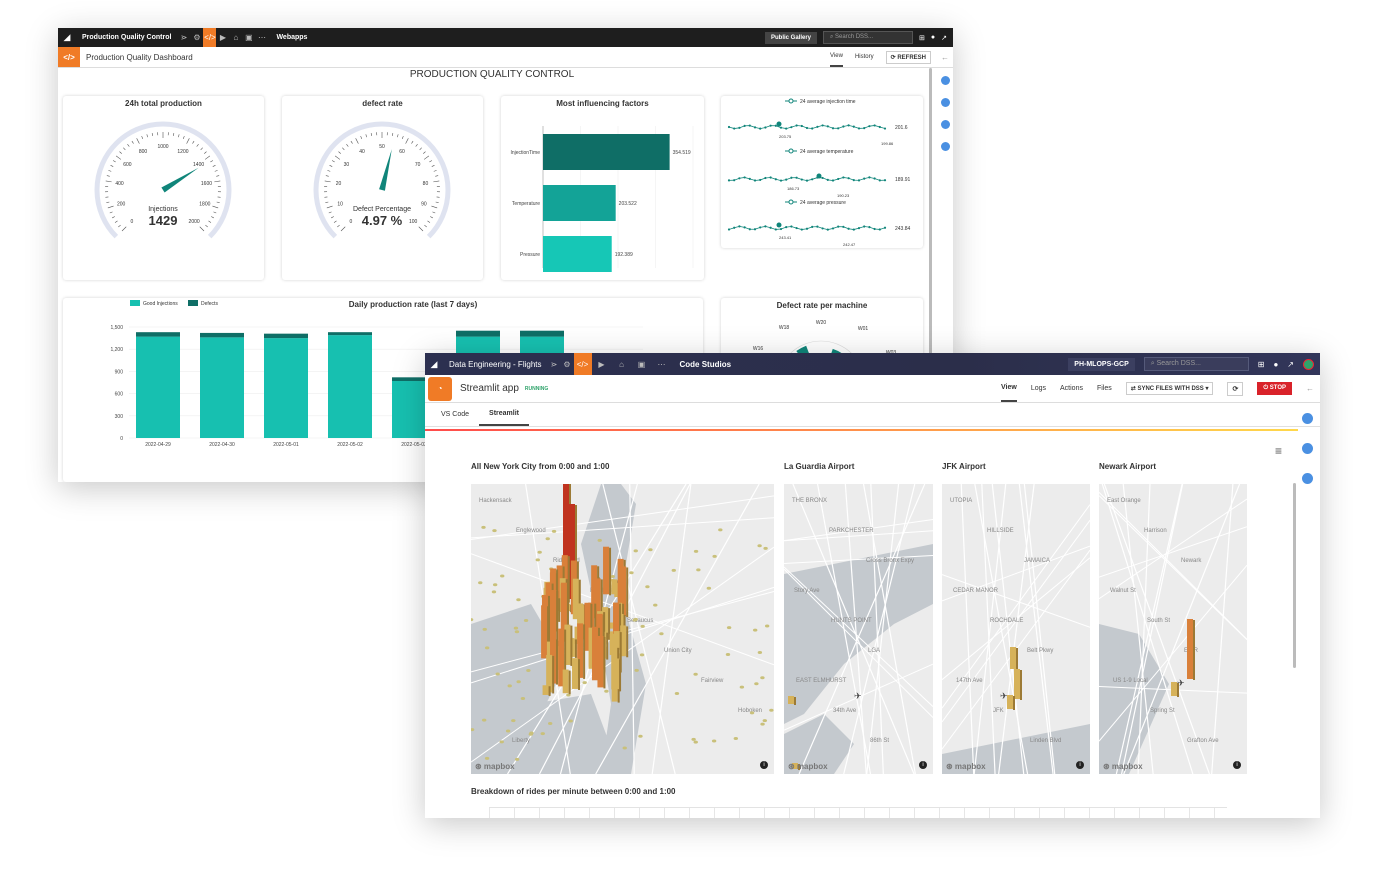  Describe the element at coordinates (1155, 531) in the screenshot. I see `place-label: Harrison` at that location.